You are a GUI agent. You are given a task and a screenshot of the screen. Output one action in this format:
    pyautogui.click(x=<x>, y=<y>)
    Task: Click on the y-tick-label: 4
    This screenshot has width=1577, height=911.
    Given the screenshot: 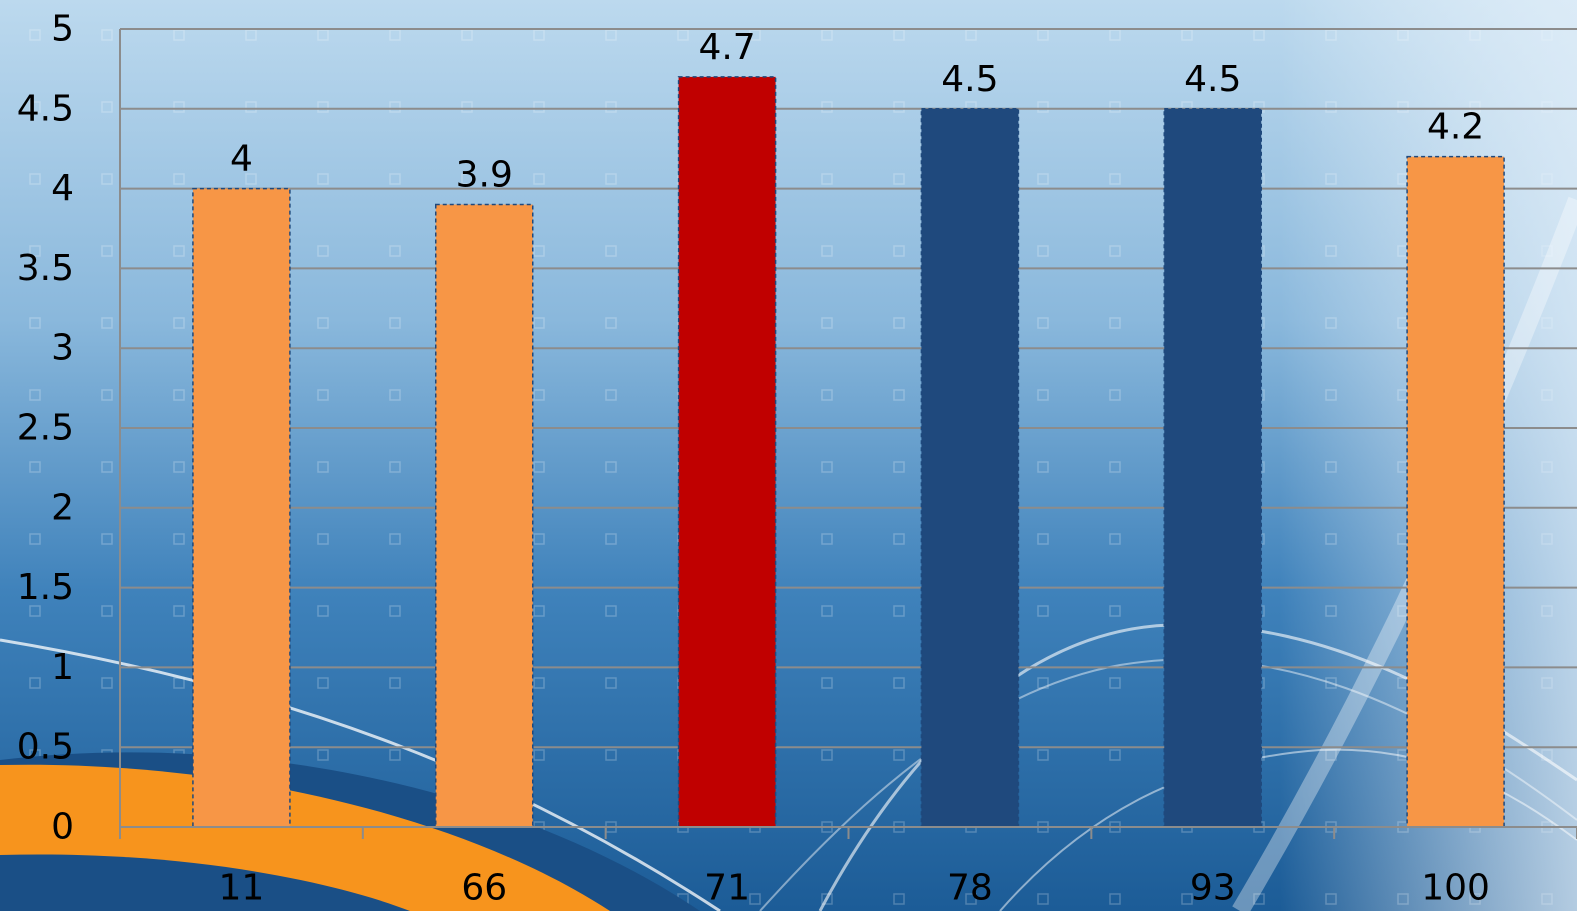 What is the action you would take?
    pyautogui.click(x=62, y=188)
    